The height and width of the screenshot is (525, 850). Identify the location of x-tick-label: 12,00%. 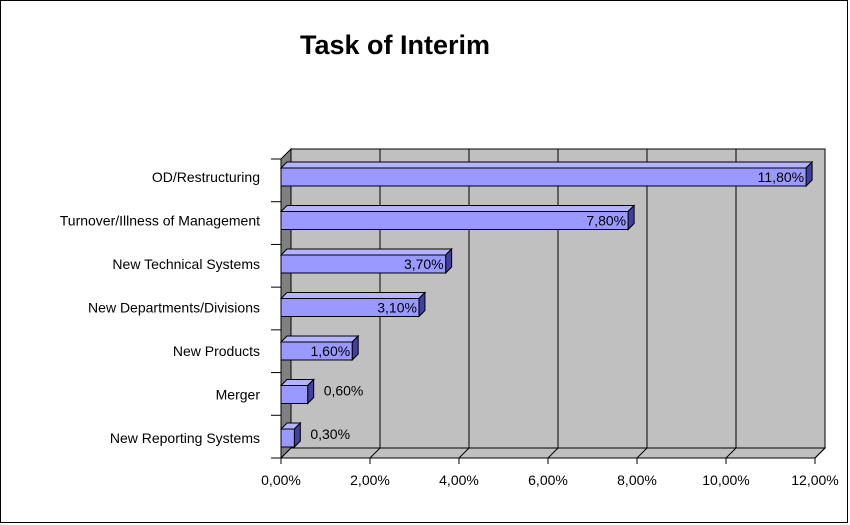
(814, 480).